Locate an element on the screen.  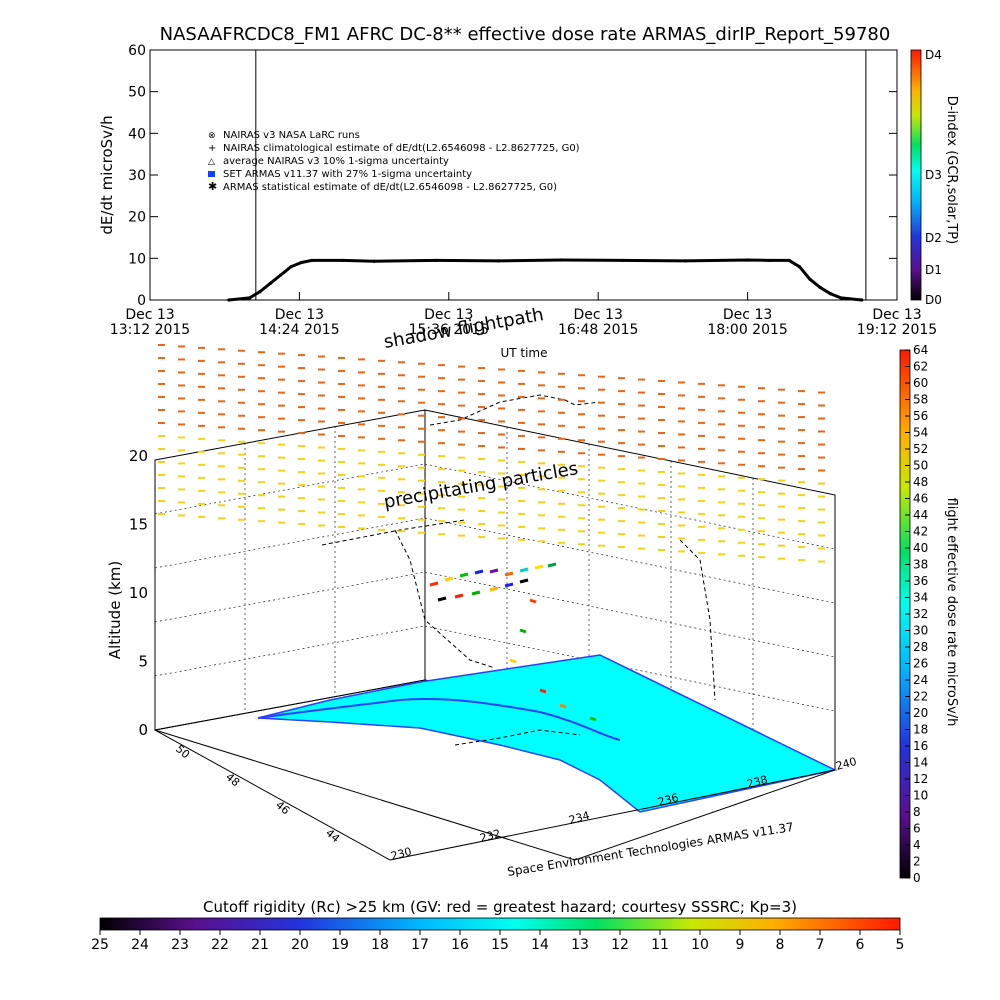
dose-rate-tick-label: 26 is located at coordinates (920, 664).